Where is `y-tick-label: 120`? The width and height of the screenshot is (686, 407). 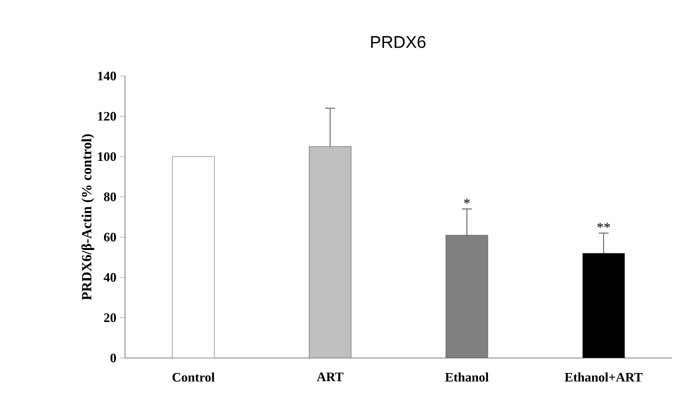
y-tick-label: 120 is located at coordinates (107, 116).